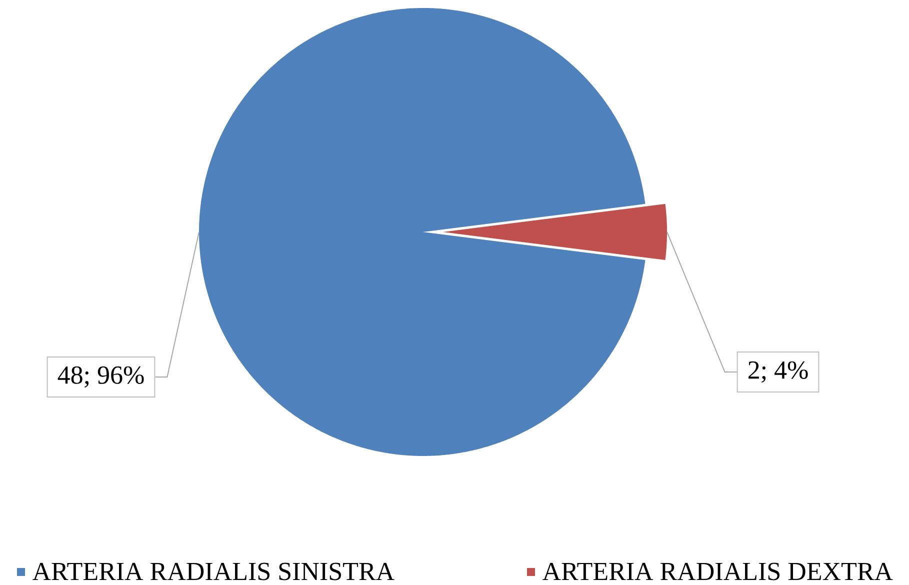  Describe the element at coordinates (101, 377) in the screenshot. I see `data-label: 48; 96%` at that location.